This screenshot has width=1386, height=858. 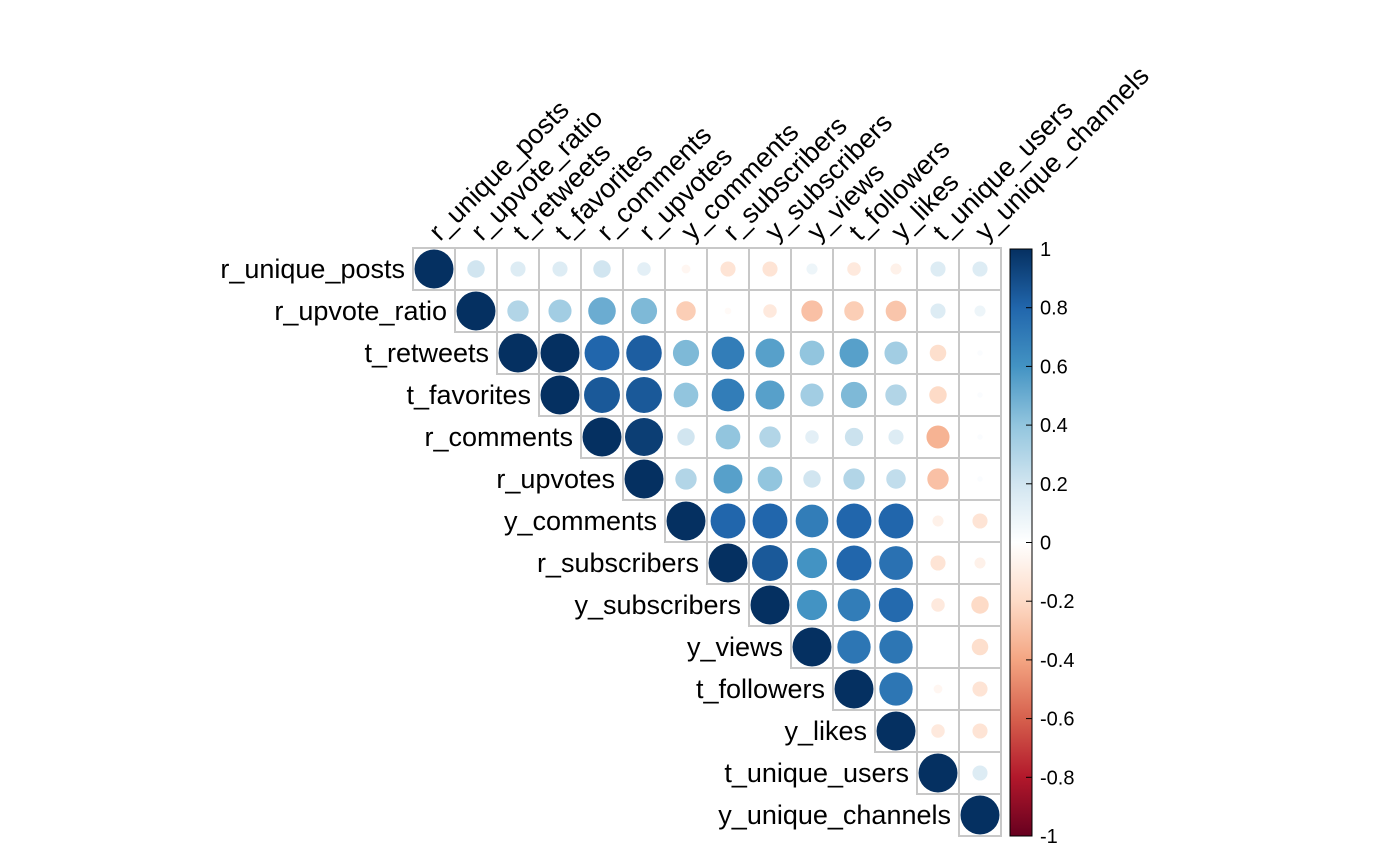 What do you see at coordinates (825, 731) in the screenshot?
I see `row-label: y_likes` at bounding box center [825, 731].